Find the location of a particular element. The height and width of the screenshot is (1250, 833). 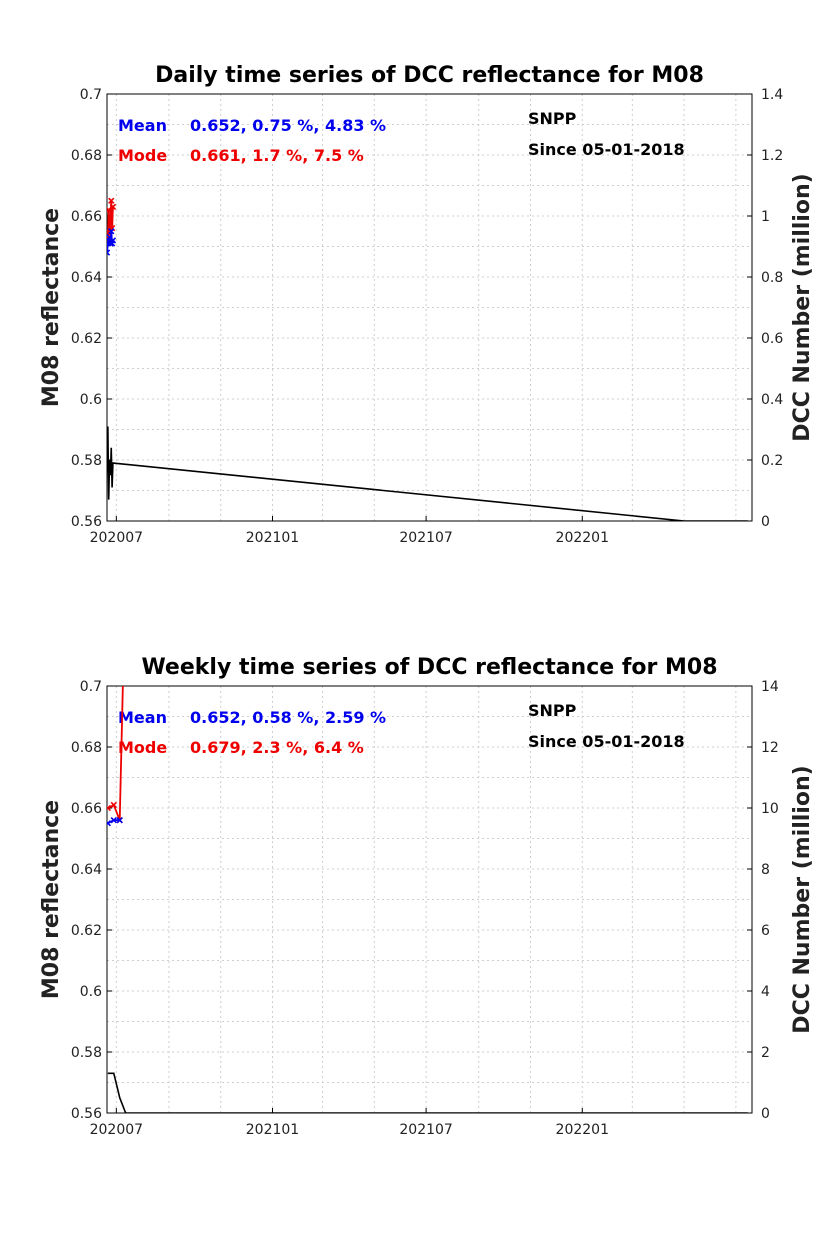

y2-tick-label: 2 is located at coordinates (765, 1053).